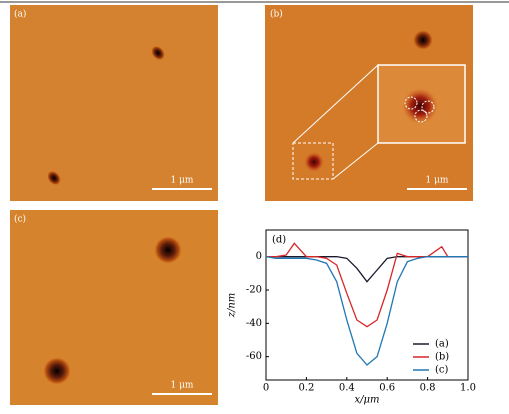 The width and height of the screenshot is (509, 414). What do you see at coordinates (347, 388) in the screenshot?
I see `x-tick-label: 0.4` at bounding box center [347, 388].